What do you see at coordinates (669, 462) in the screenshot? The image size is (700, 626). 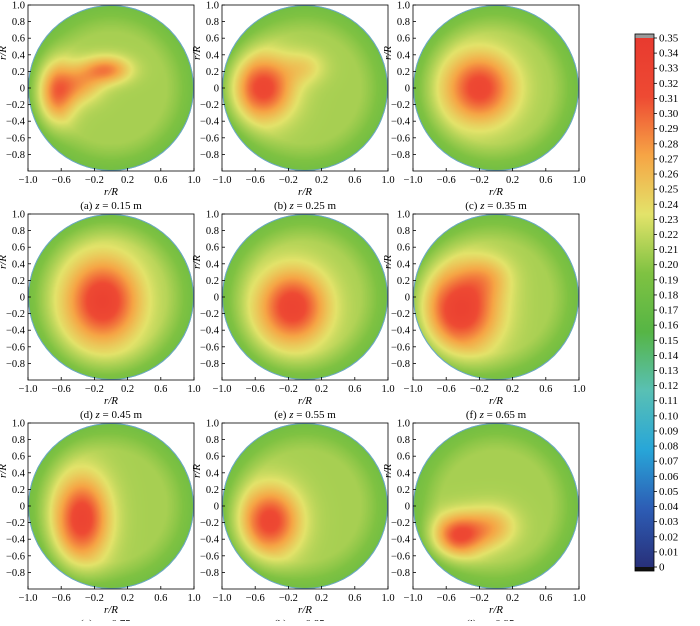 I see `colorbar-tick-label: 0.07` at bounding box center [669, 462].